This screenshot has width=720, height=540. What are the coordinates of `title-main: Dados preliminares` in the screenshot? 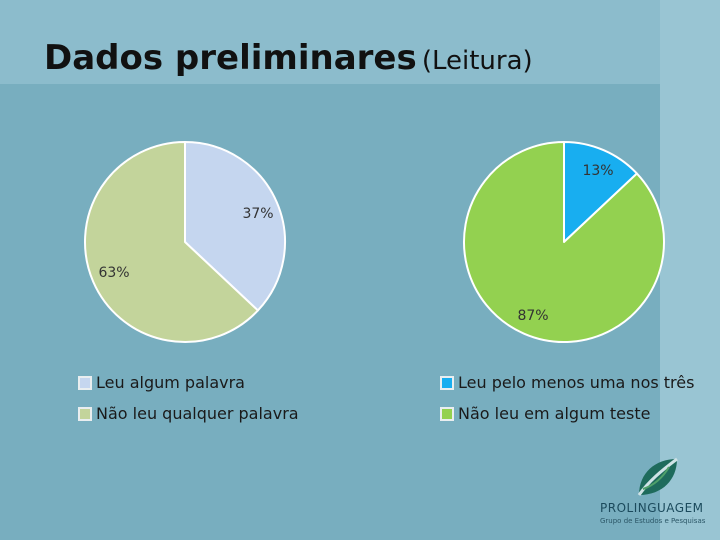 It's located at (230, 58).